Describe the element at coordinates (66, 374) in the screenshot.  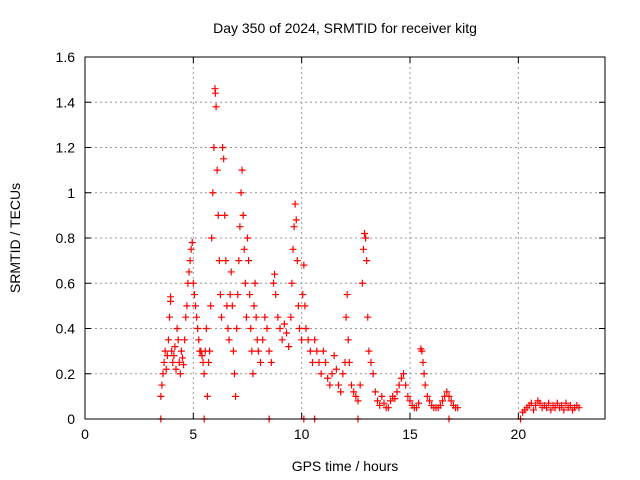
I see `y-tick-label: 0.2` at that location.